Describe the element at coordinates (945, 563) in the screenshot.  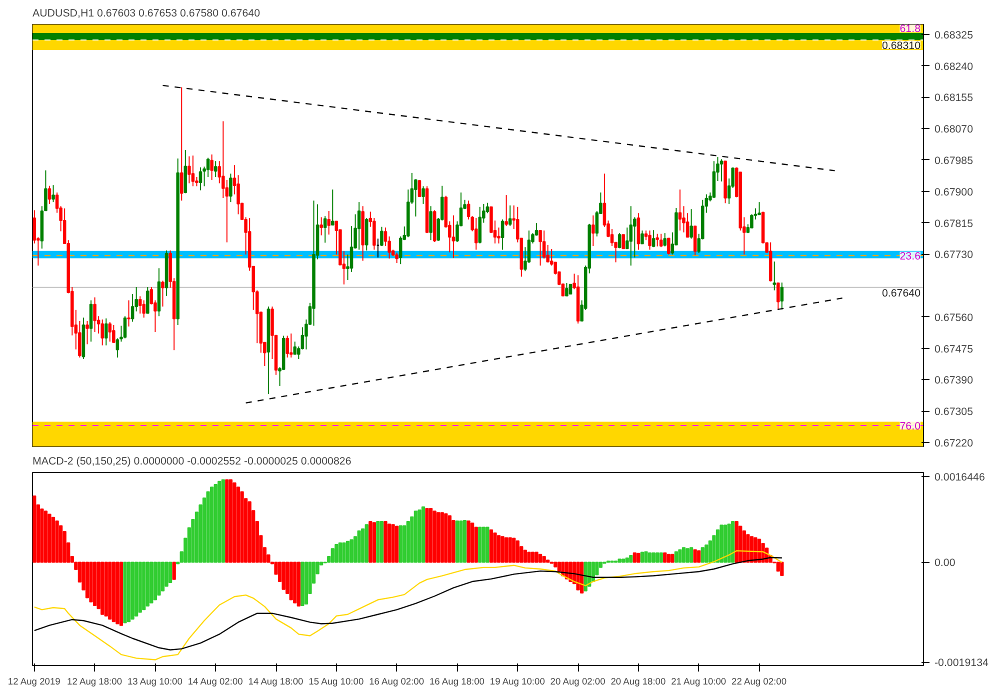
I see `y-tick-label: 0.00` at that location.